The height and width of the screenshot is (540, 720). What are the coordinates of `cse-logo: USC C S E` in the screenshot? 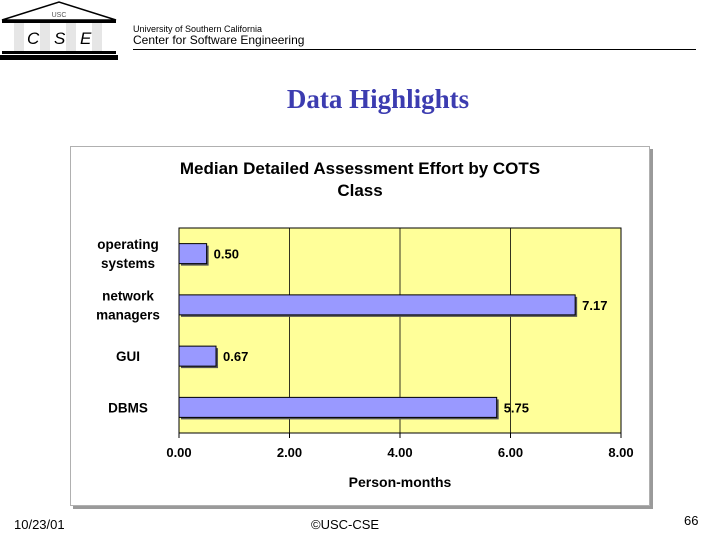 It's located at (59, 30).